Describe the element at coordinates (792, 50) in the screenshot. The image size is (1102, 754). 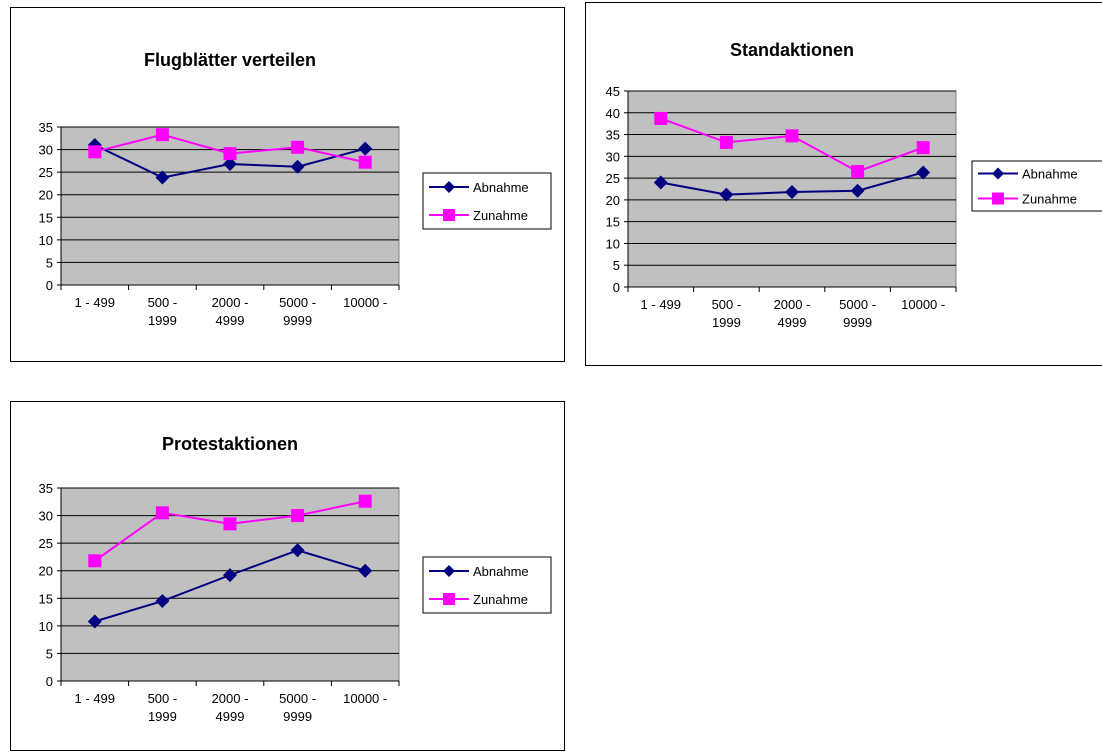
I see `chart-title: Standaktionen` at that location.